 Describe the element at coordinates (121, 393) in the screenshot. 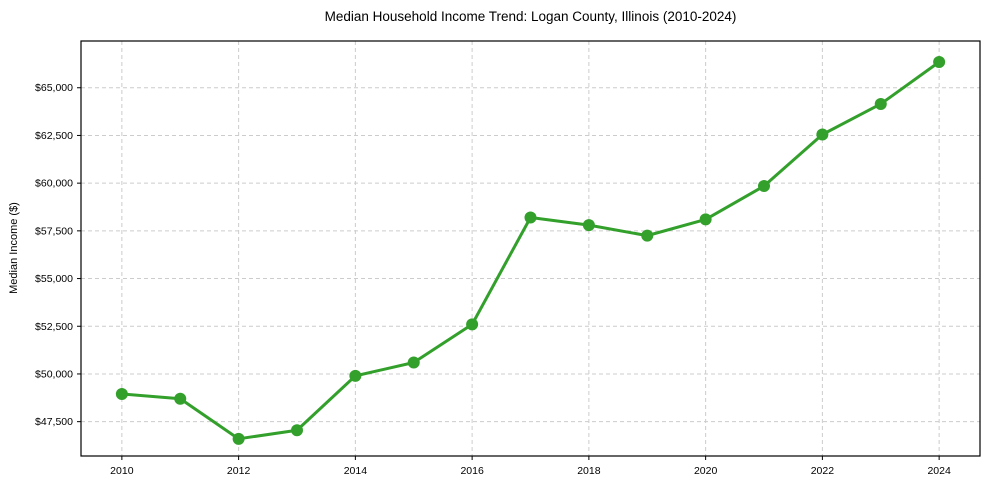

I see `data-point-2010` at that location.